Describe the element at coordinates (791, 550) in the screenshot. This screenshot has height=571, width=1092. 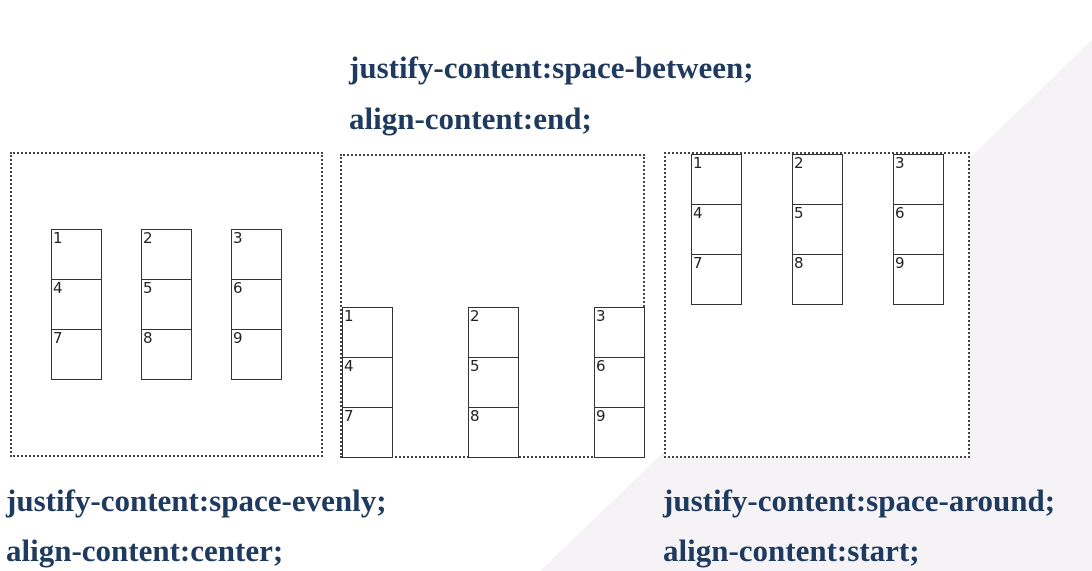
I see `caption-space-around-align: align-content:start;` at that location.